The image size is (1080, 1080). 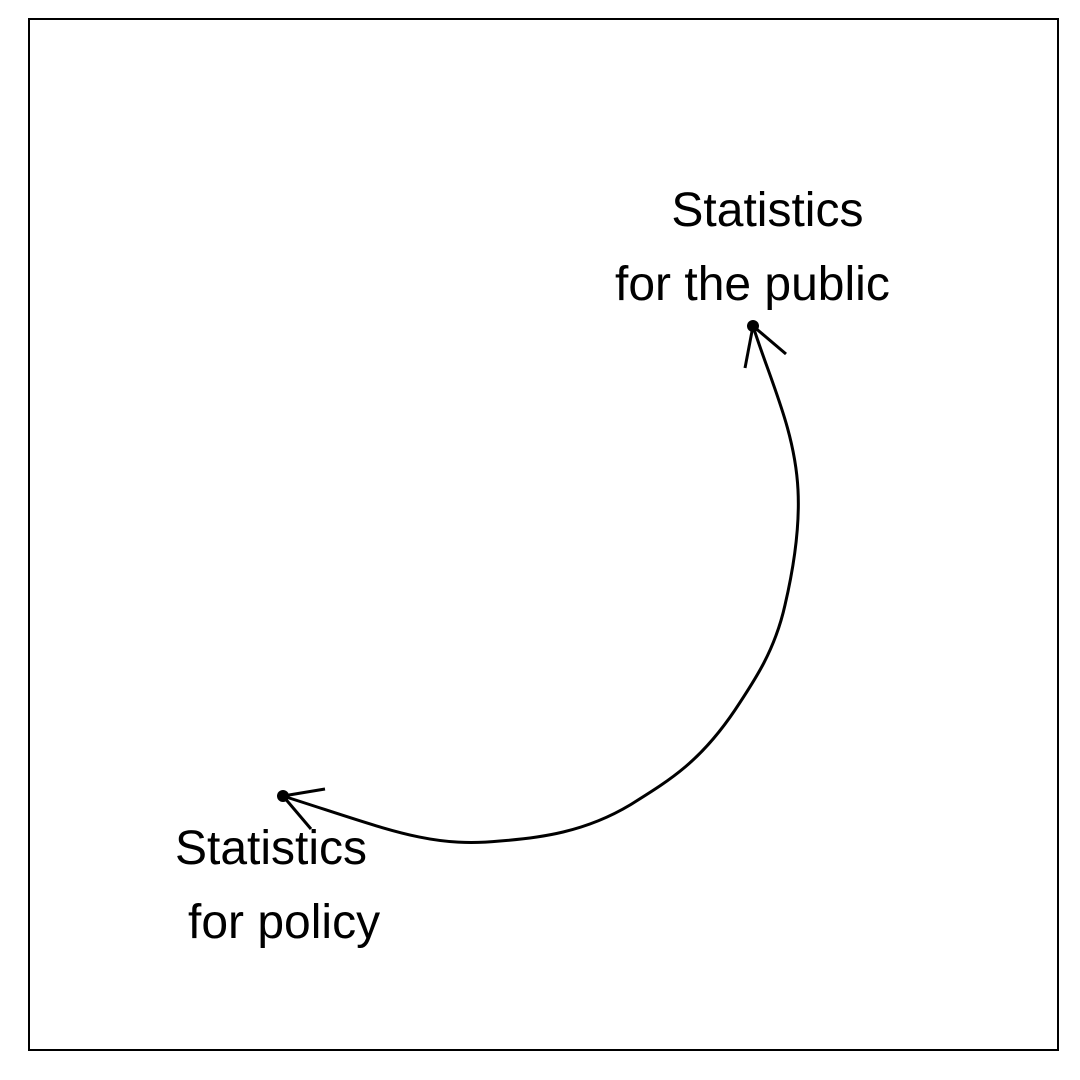 What do you see at coordinates (752, 284) in the screenshot?
I see `node-public-line2: for the public` at bounding box center [752, 284].